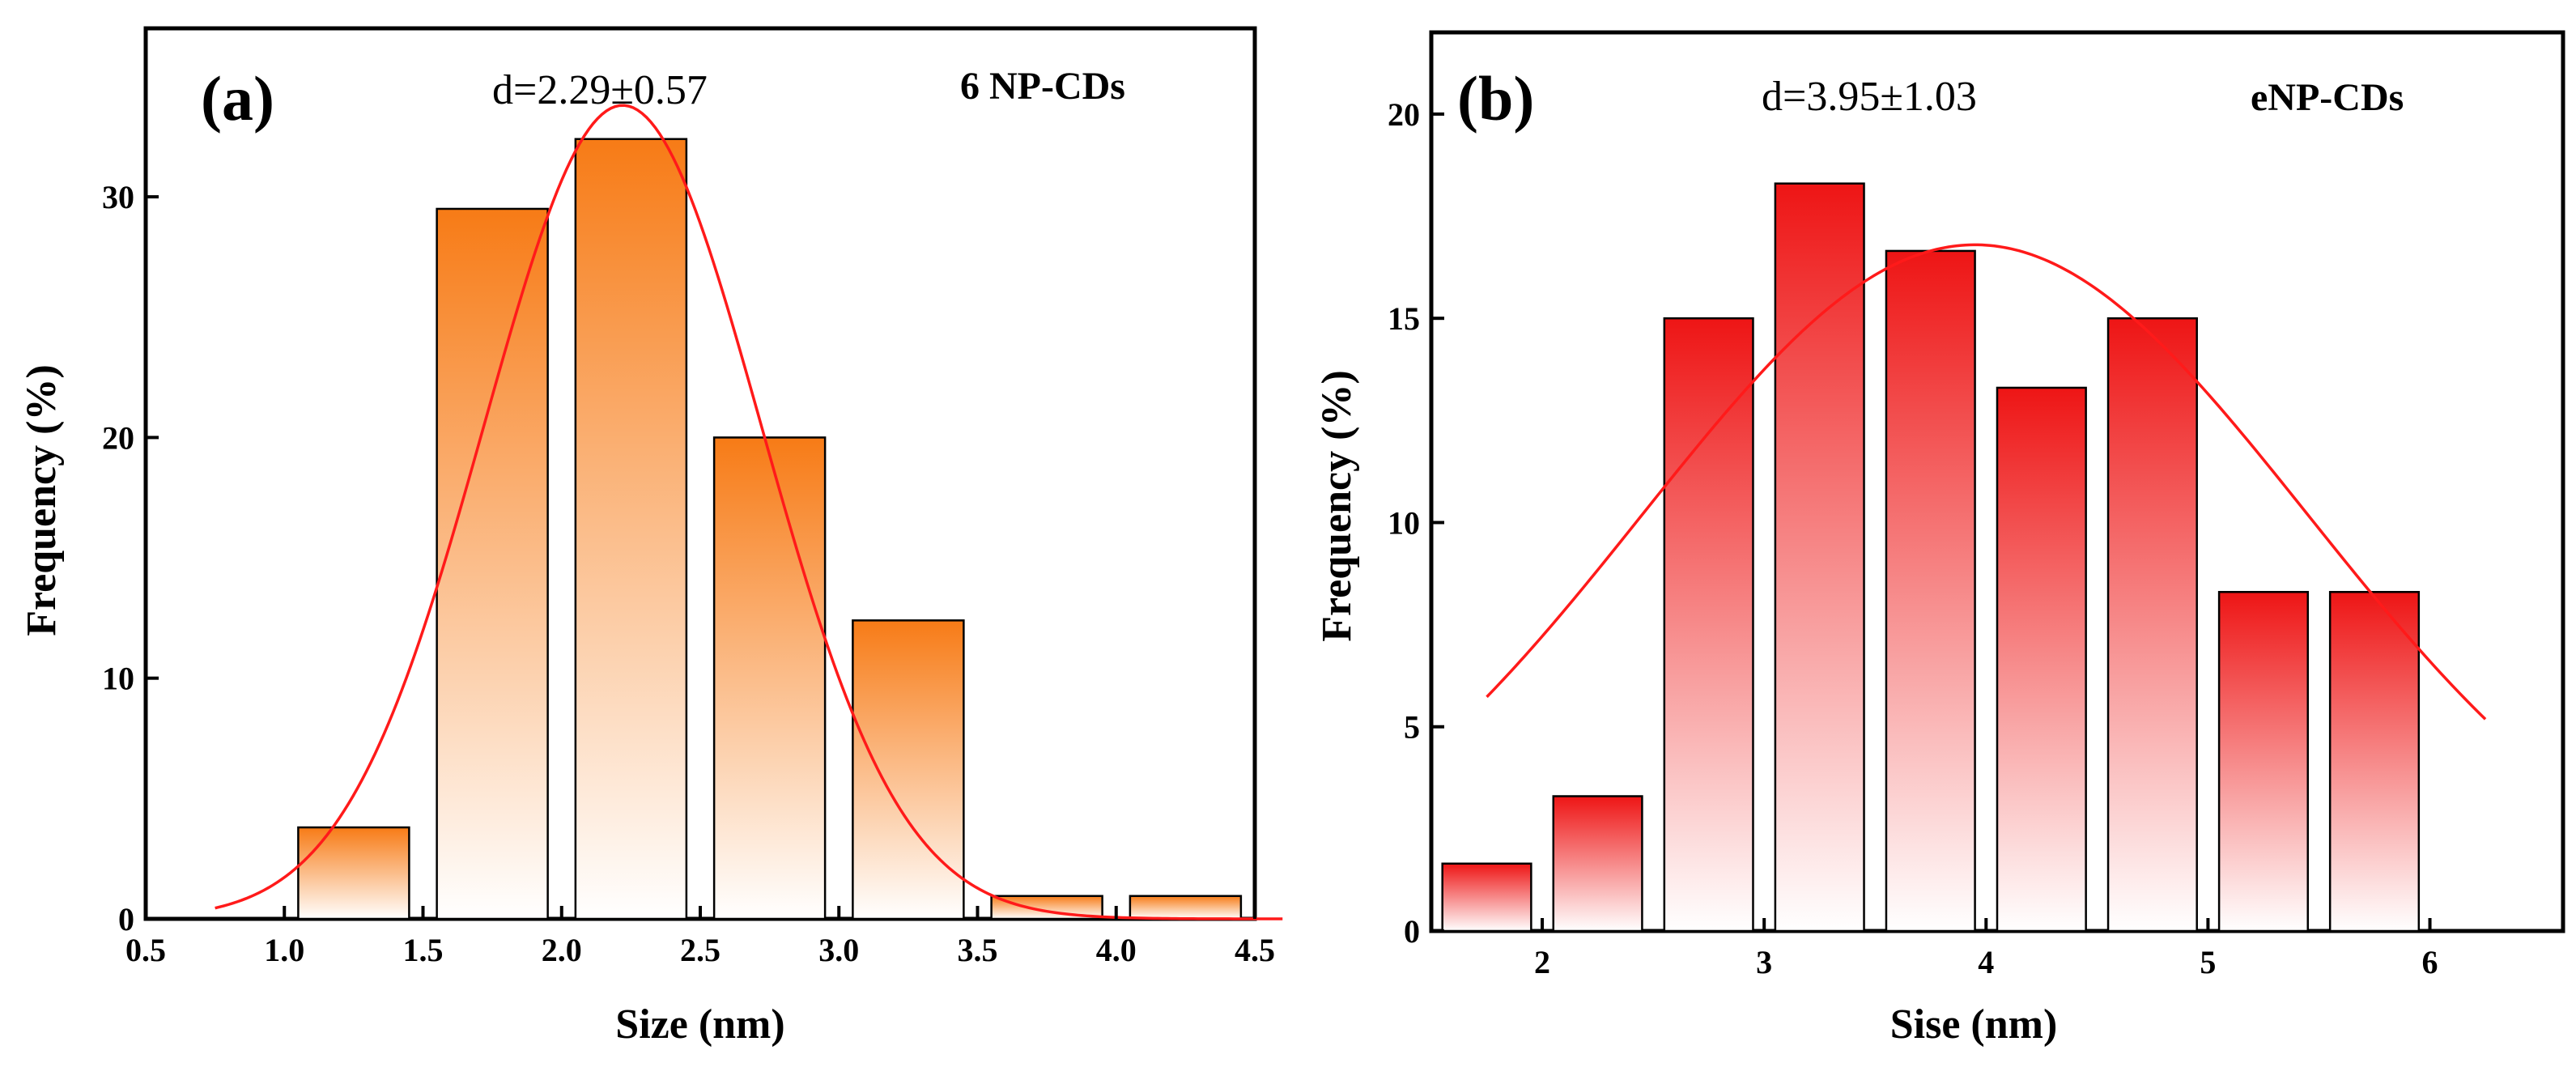 Image resolution: width=2576 pixels, height=1067 pixels. Describe the element at coordinates (1412, 932) in the screenshot. I see `panel-b-y-tick-label-1: 0` at that location.